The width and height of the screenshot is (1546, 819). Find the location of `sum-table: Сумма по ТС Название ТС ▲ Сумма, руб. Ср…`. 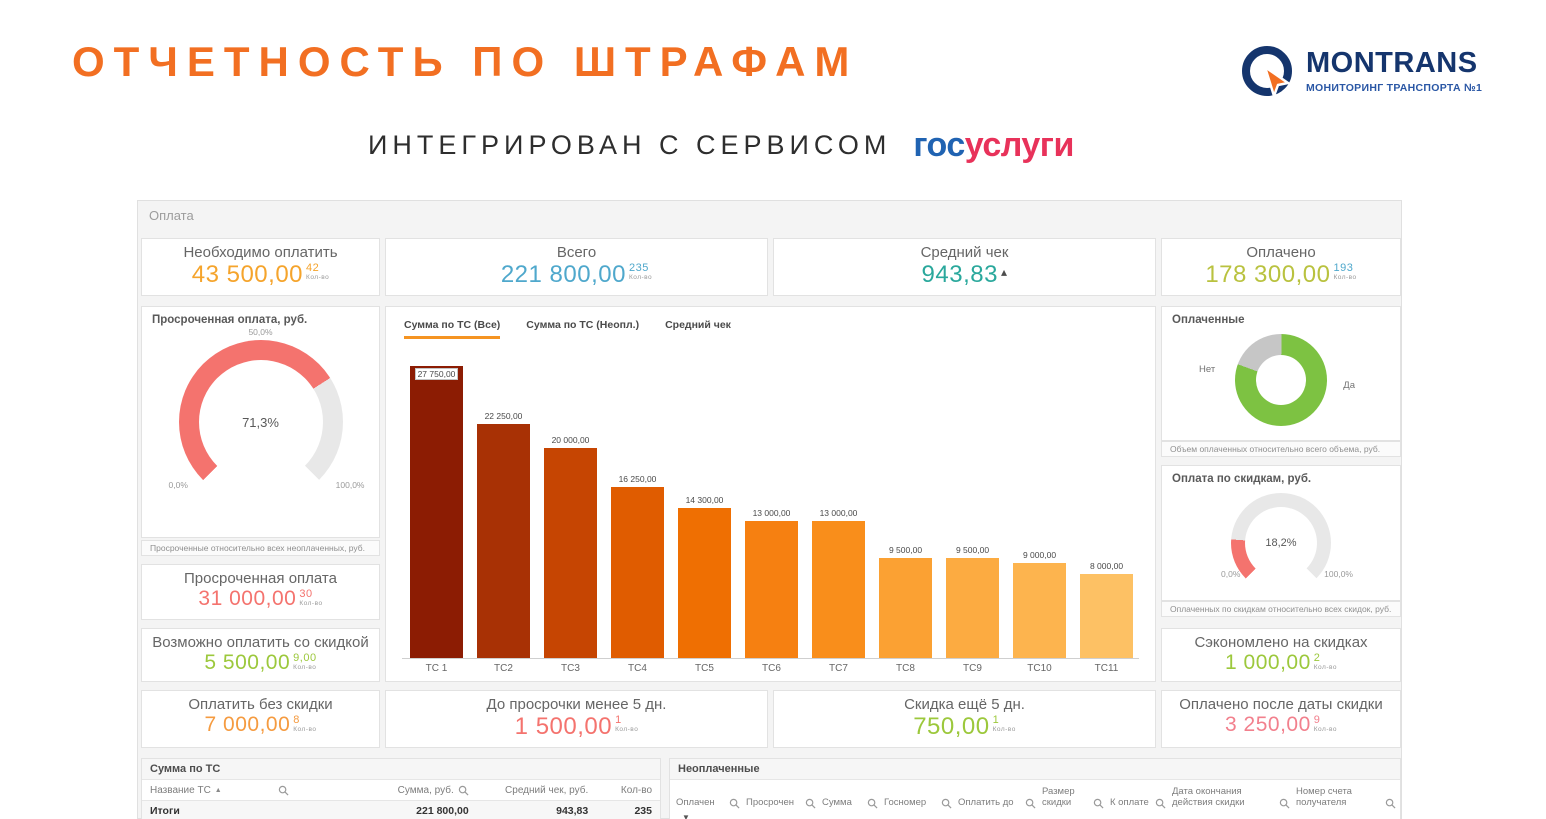

sum-table: Сумма по ТС Название ТС ▲ Сумма, руб. Ср… is located at coordinates (401, 788).